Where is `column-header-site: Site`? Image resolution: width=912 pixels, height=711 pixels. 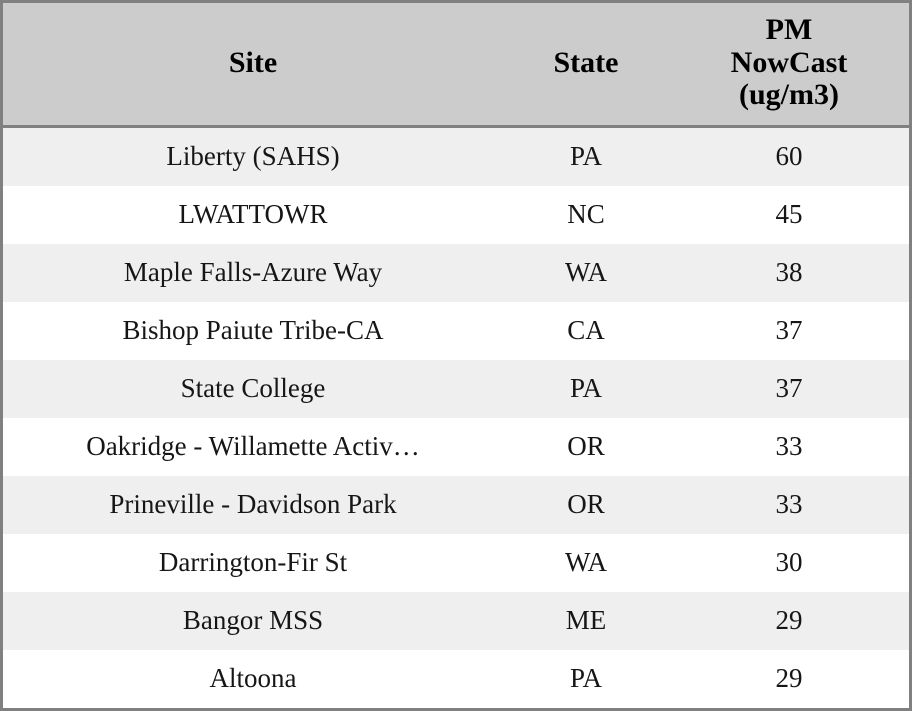 column-header-site: Site is located at coordinates (253, 65).